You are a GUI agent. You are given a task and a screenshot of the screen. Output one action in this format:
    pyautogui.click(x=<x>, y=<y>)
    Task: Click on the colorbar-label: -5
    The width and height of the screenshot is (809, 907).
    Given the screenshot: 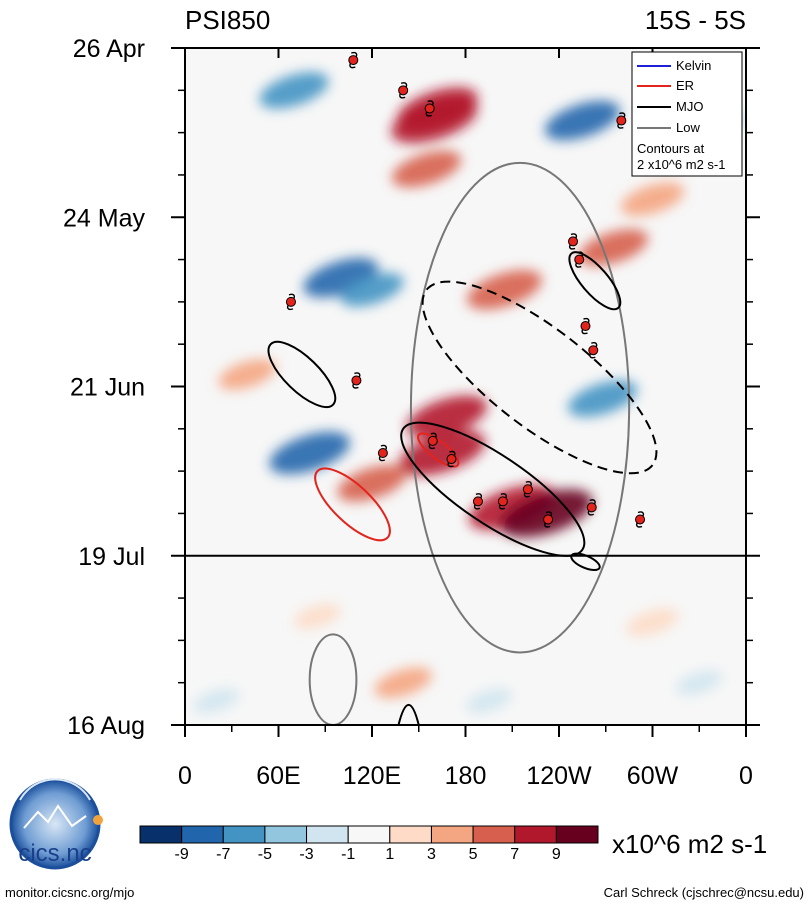 What is the action you would take?
    pyautogui.click(x=265, y=854)
    